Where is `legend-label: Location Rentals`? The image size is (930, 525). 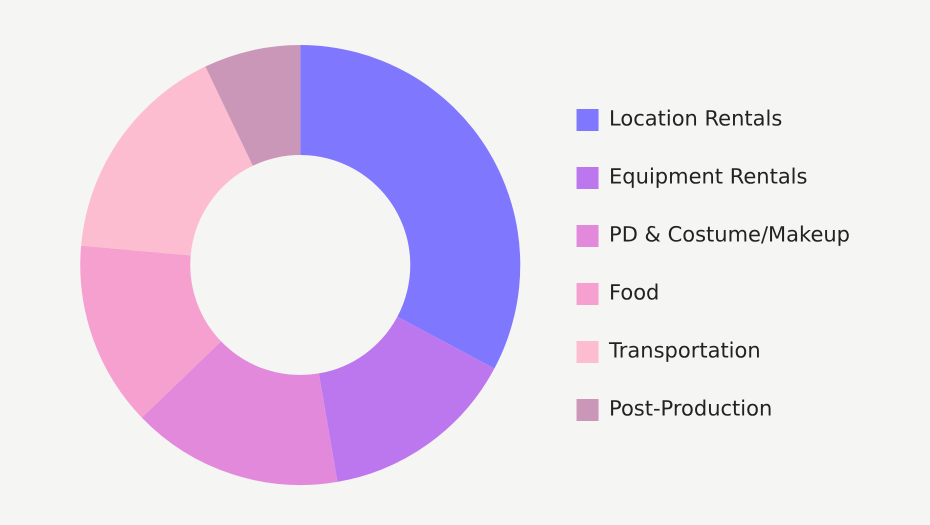
legend-label: Location Rentals is located at coordinates (695, 118).